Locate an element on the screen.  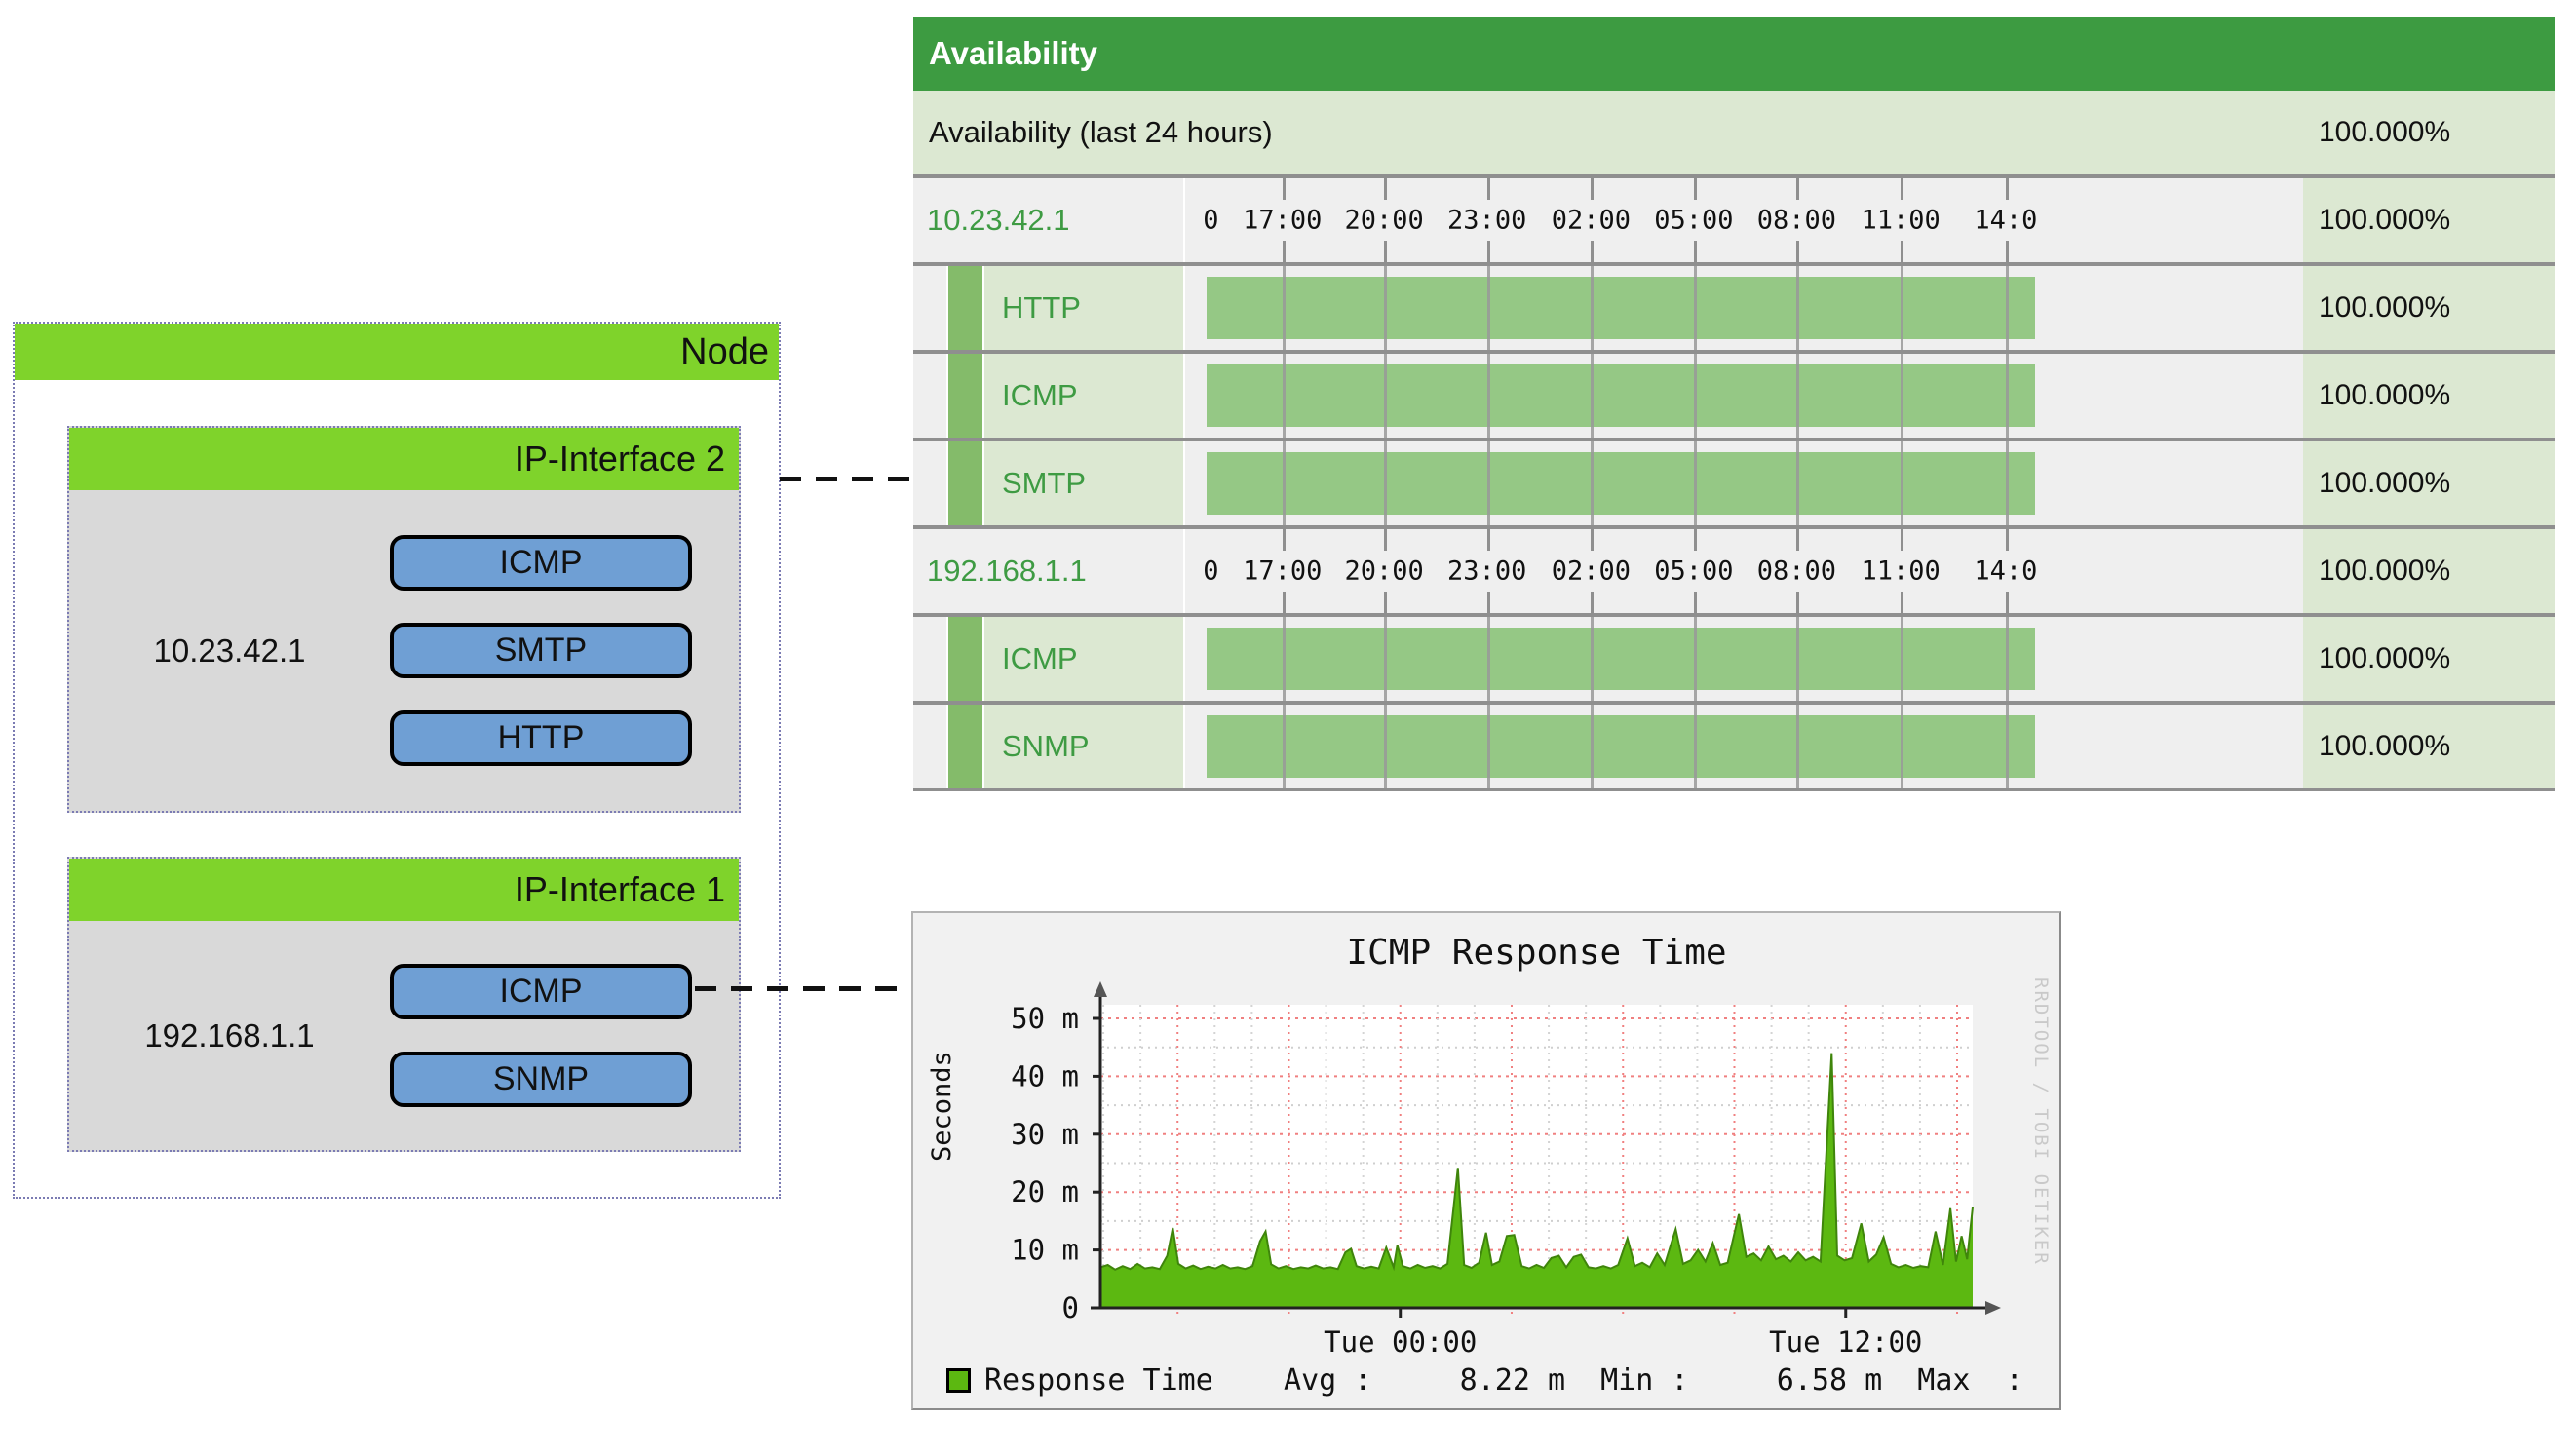
ip-interface-body: 10.23.42.1 ICMP SMTP HTTP is located at coordinates (404, 650).